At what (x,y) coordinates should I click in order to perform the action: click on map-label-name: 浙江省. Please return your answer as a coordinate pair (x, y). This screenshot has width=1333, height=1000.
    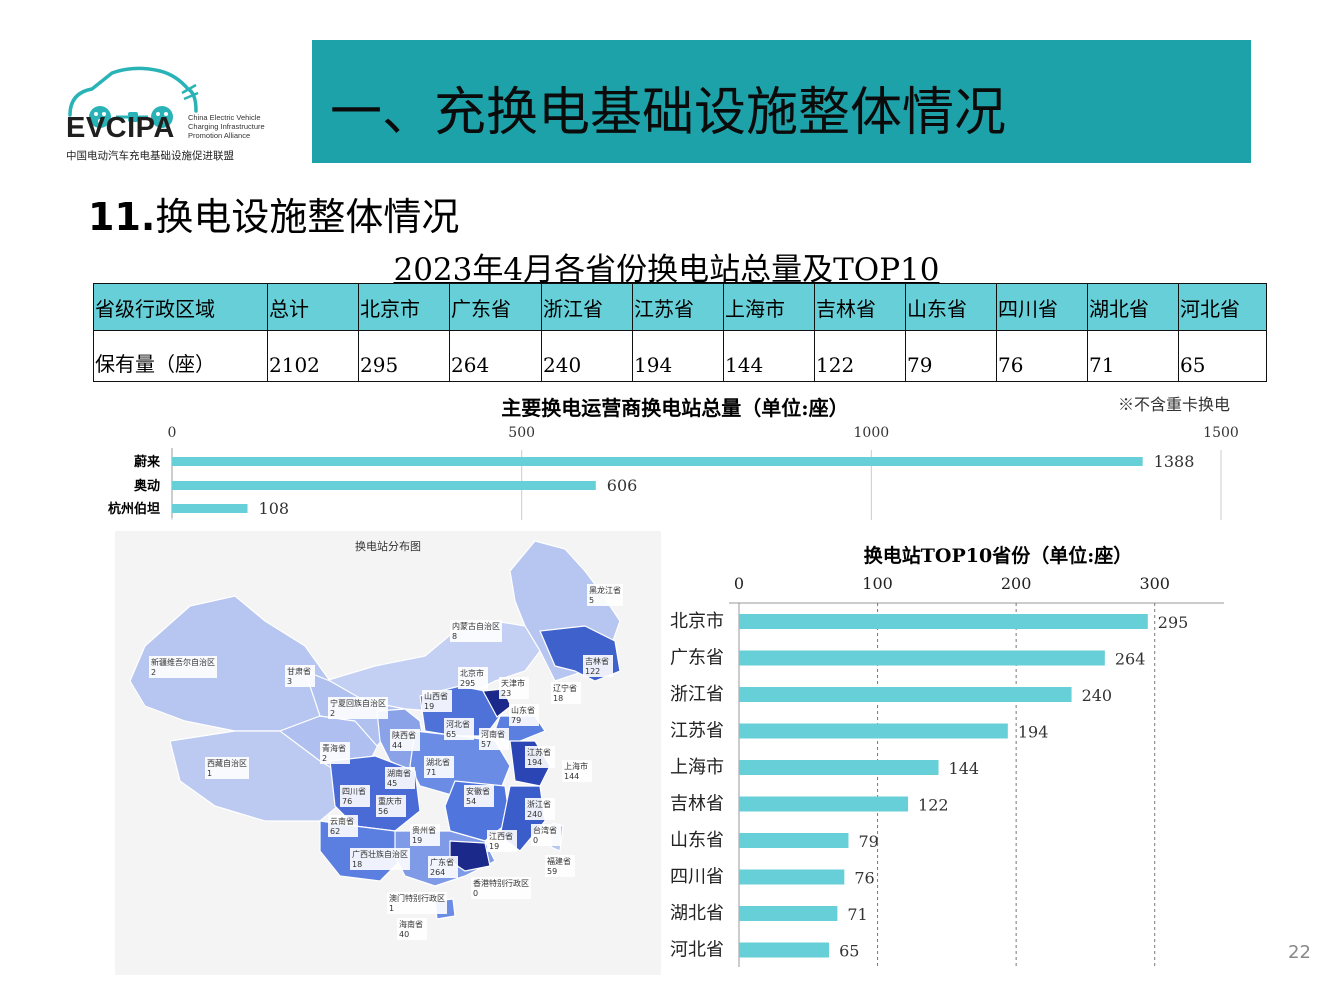
    Looking at the image, I should click on (539, 804).